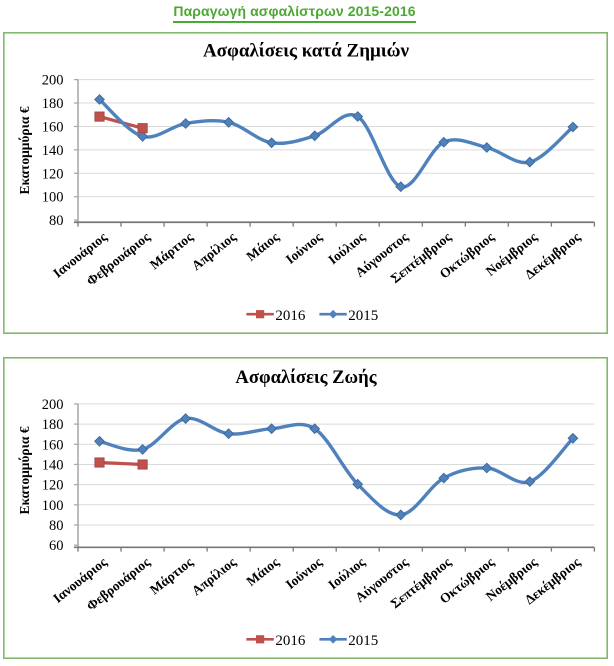 The image size is (614, 666). Describe the element at coordinates (56, 546) in the screenshot. I see `svg-text: 60` at that location.